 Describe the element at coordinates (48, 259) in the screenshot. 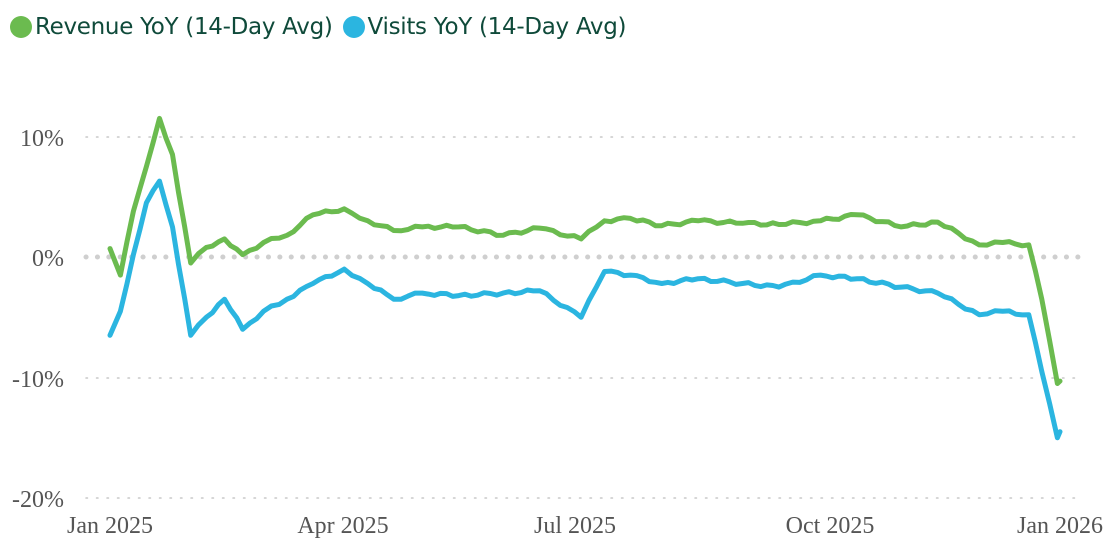

I see `y-tick-label: 0%` at that location.